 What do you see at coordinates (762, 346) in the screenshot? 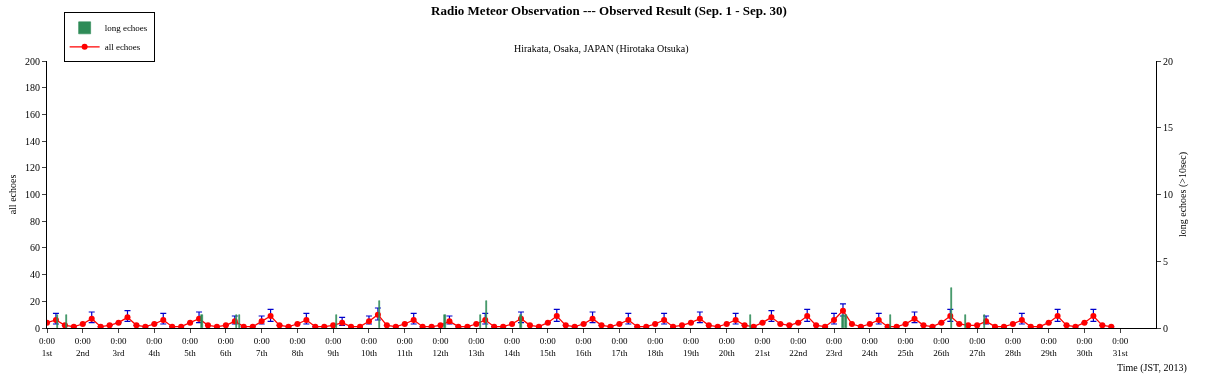
I see `x-tick-label: 0:00 21st` at bounding box center [762, 346].